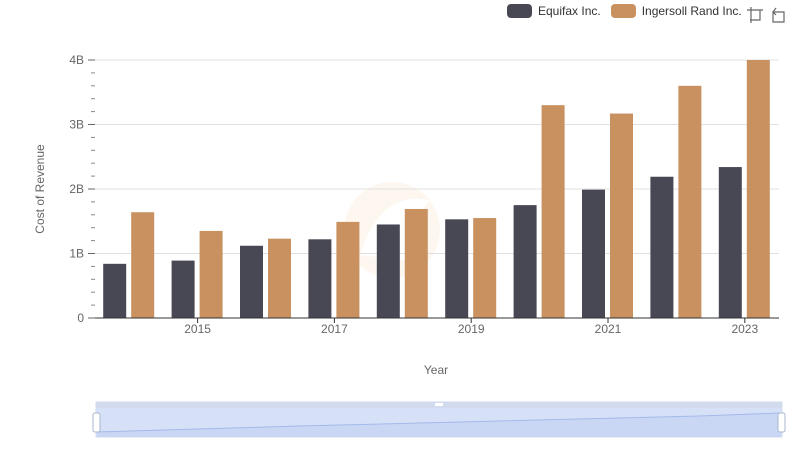  What do you see at coordinates (730, 242) in the screenshot?
I see `bar-equifax-2023` at bounding box center [730, 242].